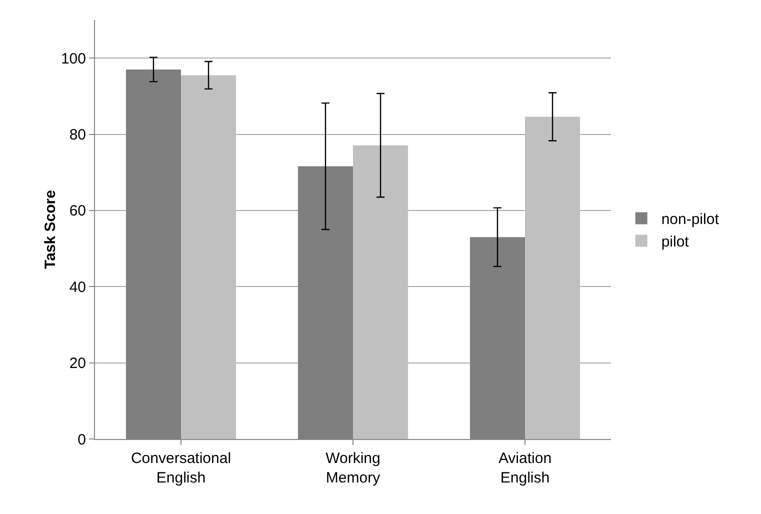  Describe the element at coordinates (82, 439) in the screenshot. I see `y-tick-label: 0` at that location.